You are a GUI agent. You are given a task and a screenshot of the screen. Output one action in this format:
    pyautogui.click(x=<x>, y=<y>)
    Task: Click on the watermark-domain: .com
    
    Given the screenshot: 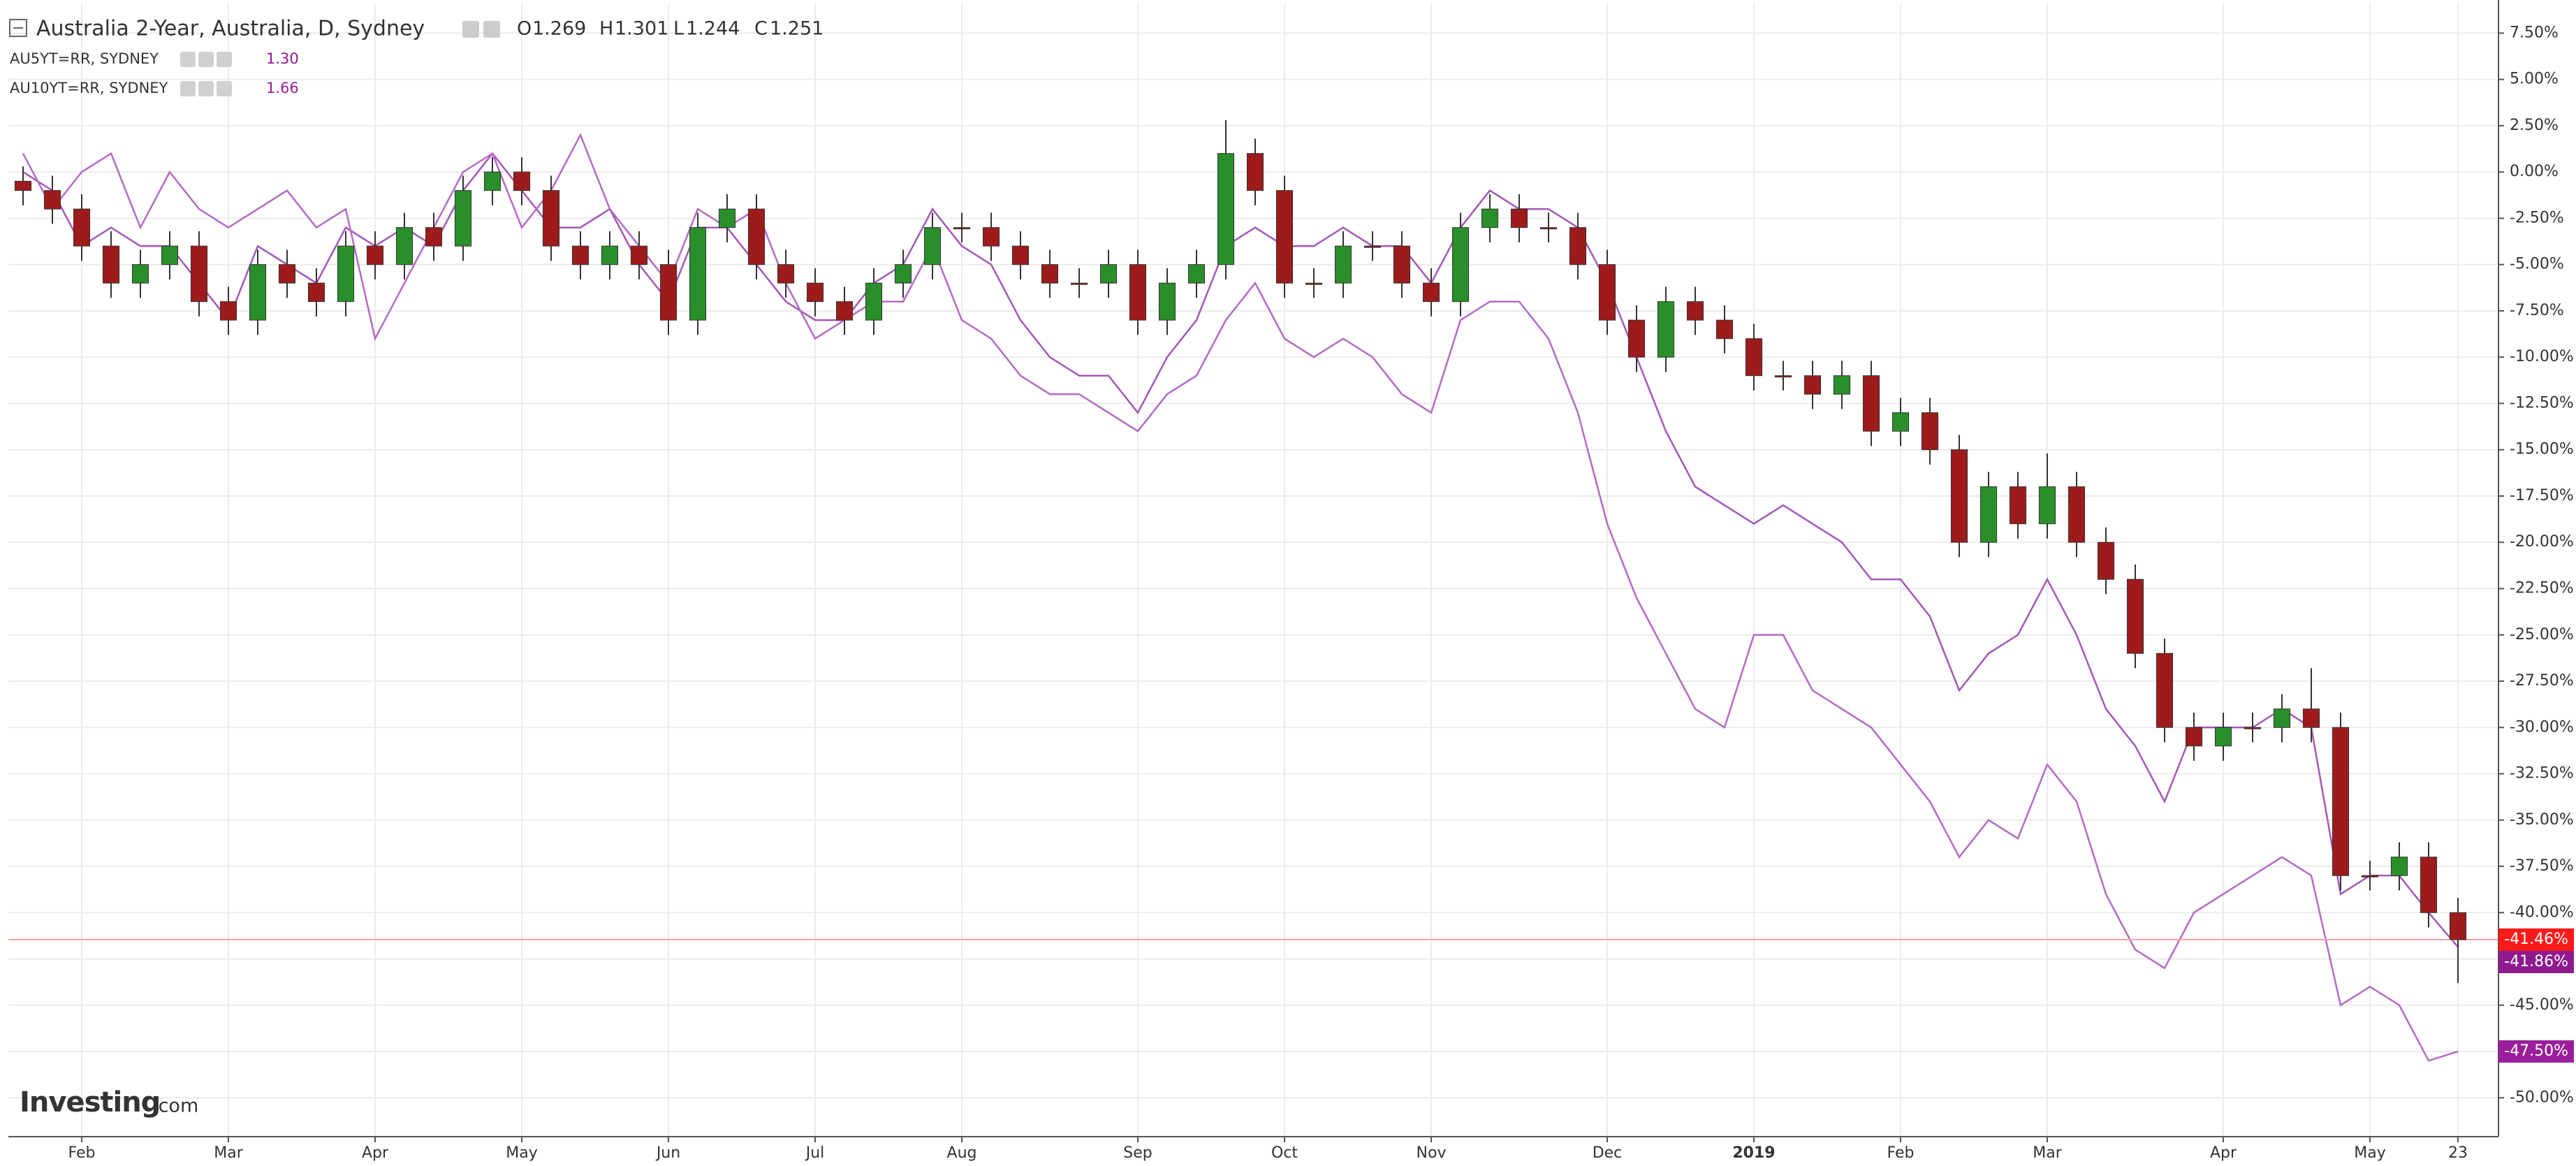 What is the action you would take?
    pyautogui.click(x=175, y=1106)
    